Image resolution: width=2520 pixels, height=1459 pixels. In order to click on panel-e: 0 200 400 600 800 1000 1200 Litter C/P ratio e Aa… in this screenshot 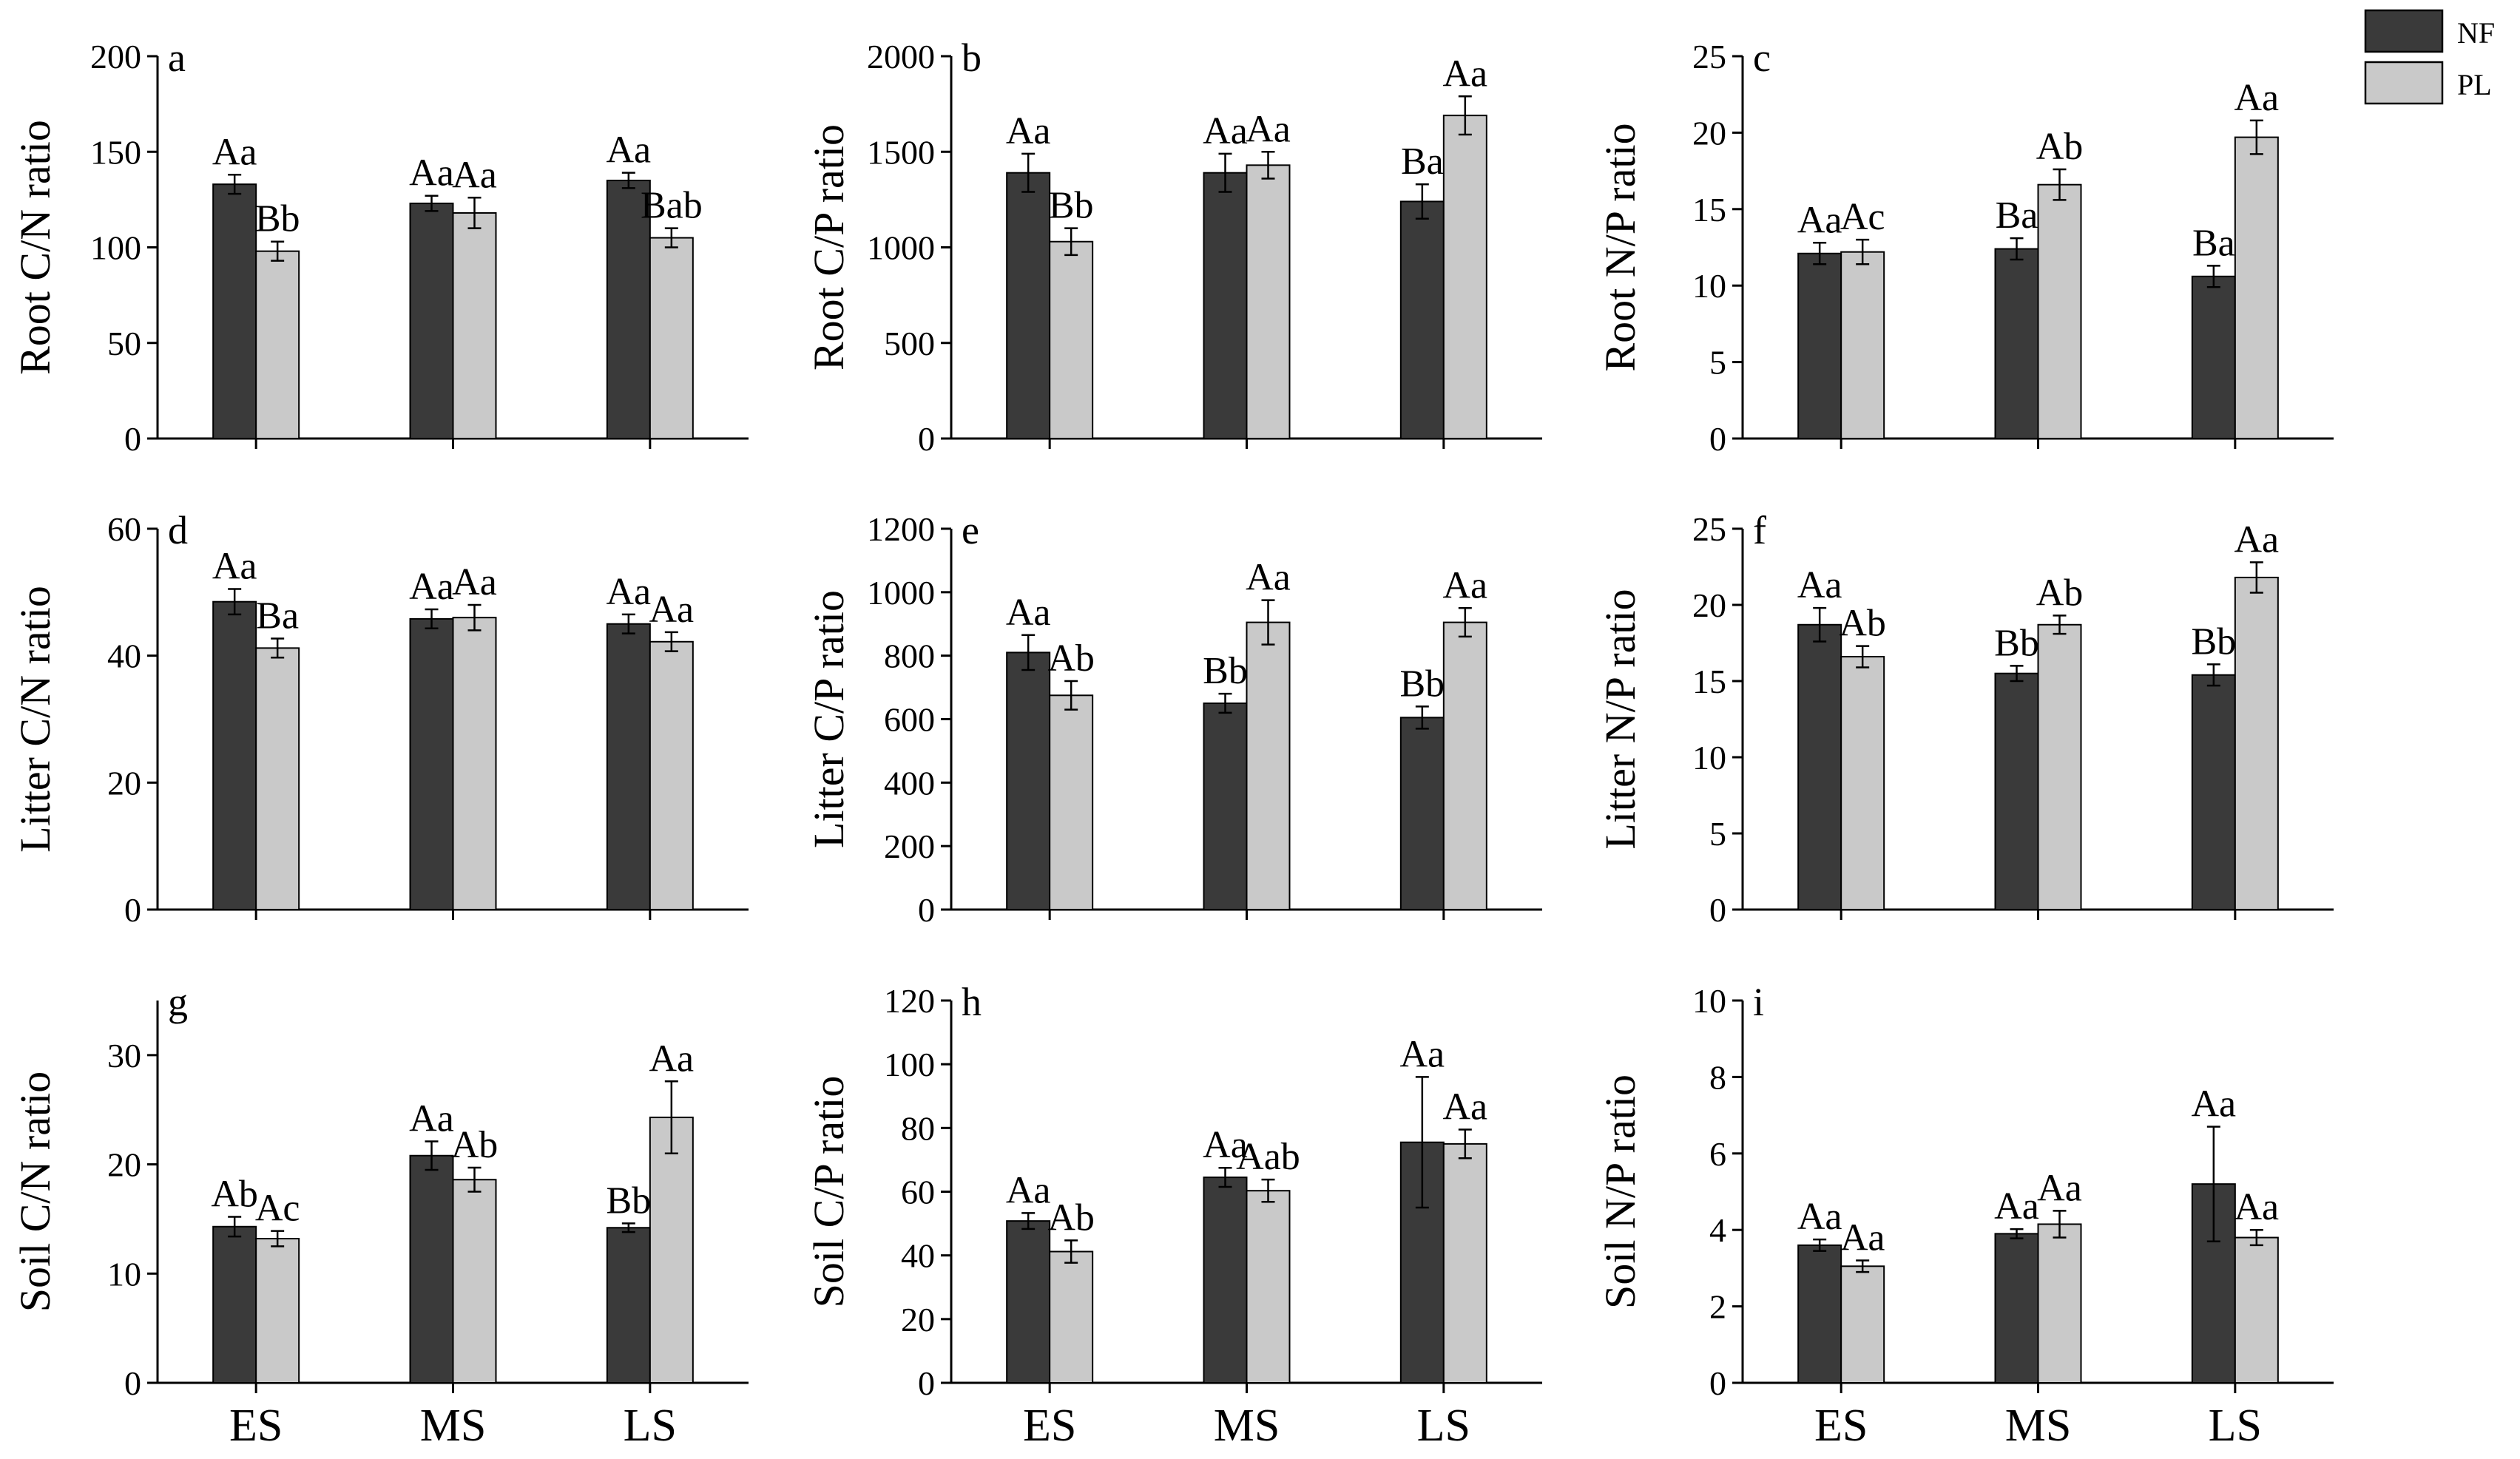, I will do `click(1173, 718)`.